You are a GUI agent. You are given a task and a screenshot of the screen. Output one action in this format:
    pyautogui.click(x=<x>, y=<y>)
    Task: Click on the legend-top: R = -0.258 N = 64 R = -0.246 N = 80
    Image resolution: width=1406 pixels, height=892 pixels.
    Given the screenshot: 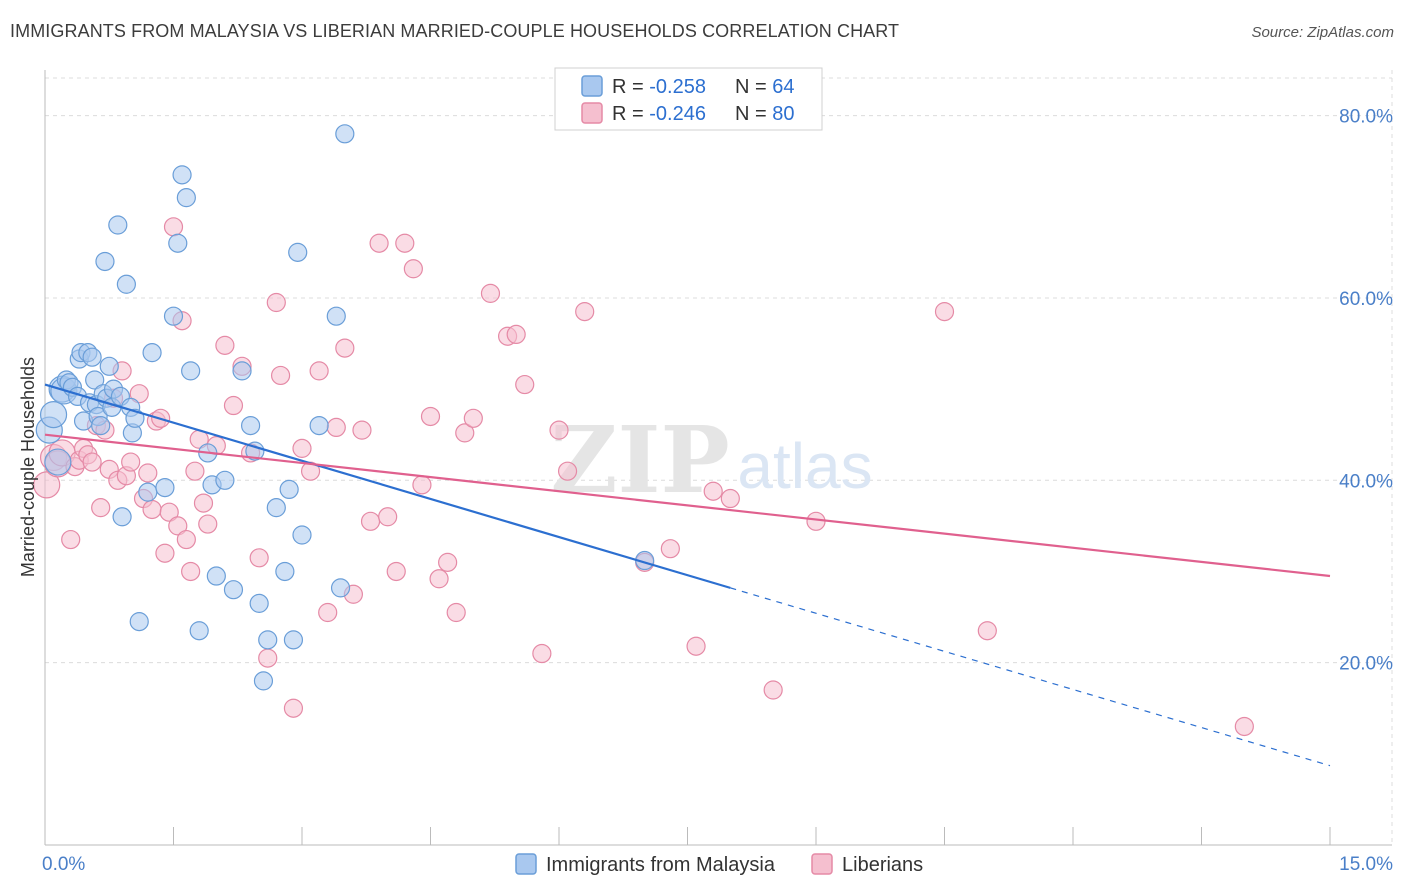 What is the action you would take?
    pyautogui.click(x=688, y=99)
    